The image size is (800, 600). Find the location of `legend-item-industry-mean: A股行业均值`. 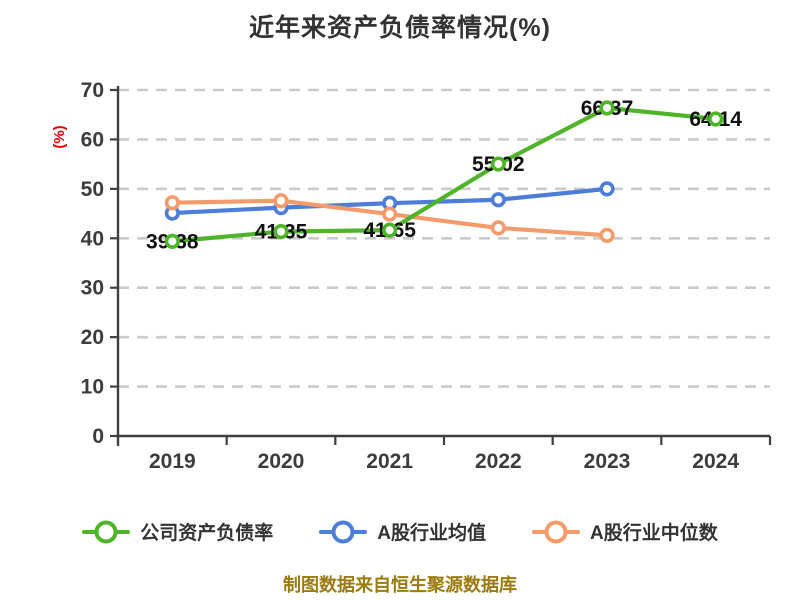

legend-item-industry-mean: A股行业均值 is located at coordinates (402, 531).